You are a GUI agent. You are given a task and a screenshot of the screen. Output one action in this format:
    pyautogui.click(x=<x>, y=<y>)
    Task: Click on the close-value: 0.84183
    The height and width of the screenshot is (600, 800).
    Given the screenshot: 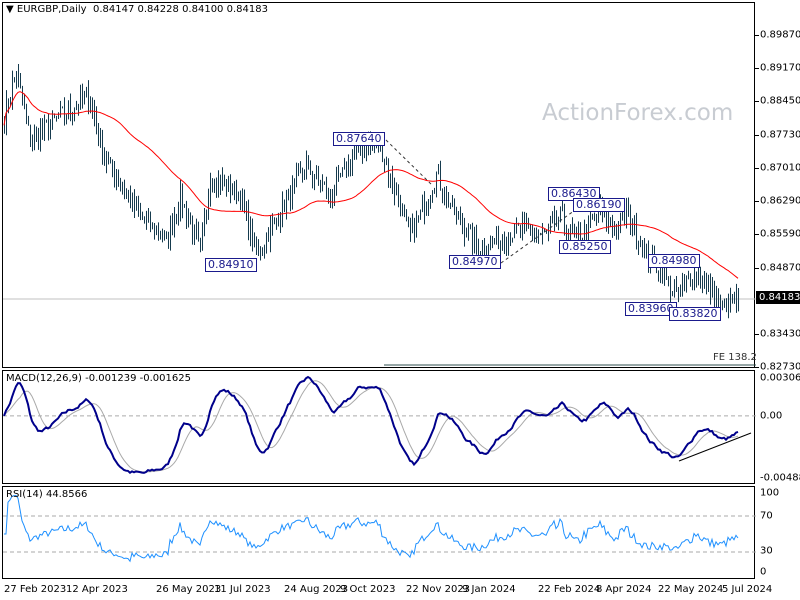 What is the action you would take?
    pyautogui.click(x=247, y=9)
    